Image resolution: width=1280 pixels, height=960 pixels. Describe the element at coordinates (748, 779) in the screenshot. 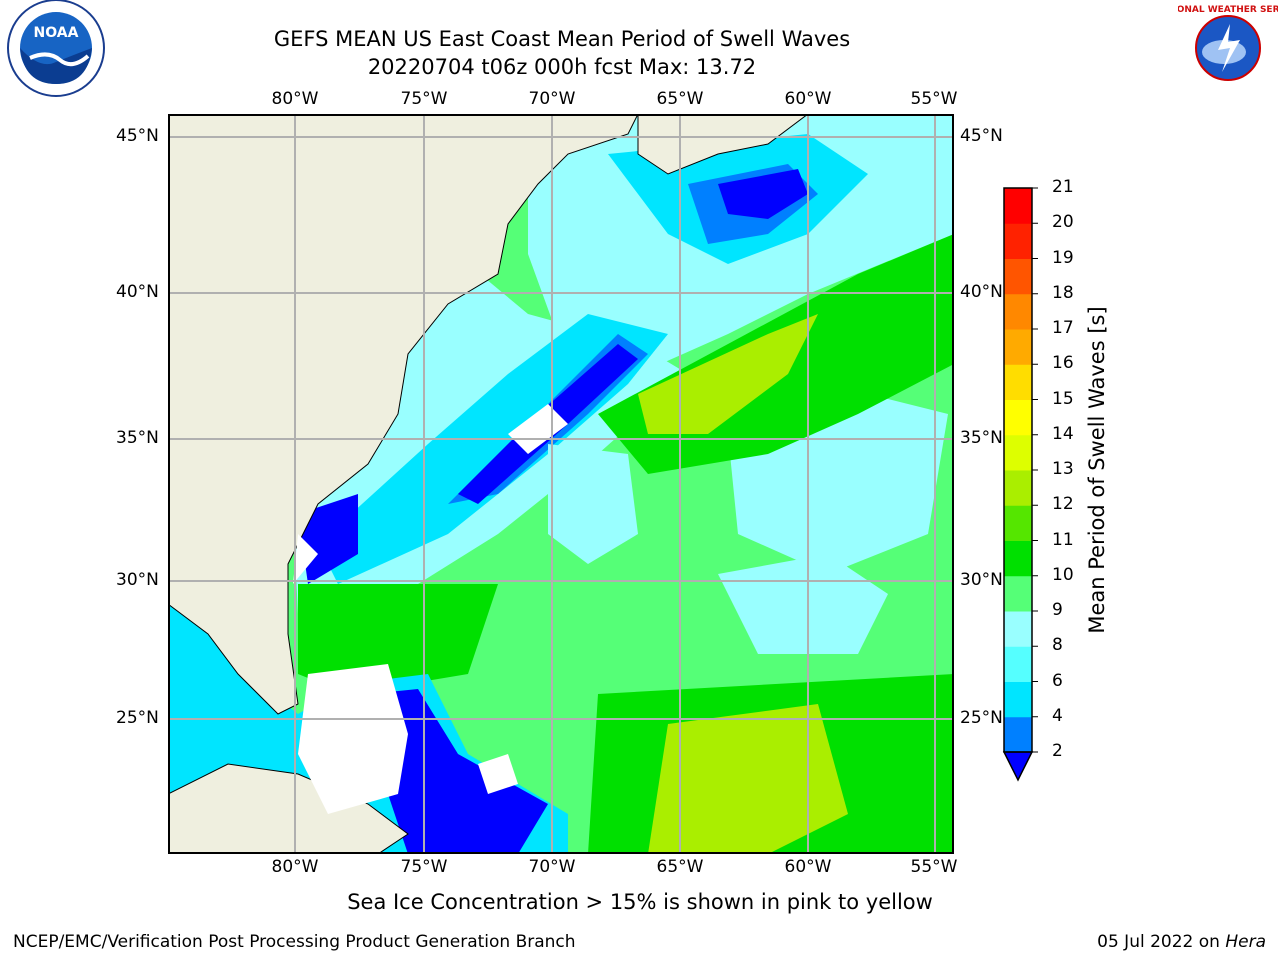

I see `ocean-yellow-green-south` at that location.